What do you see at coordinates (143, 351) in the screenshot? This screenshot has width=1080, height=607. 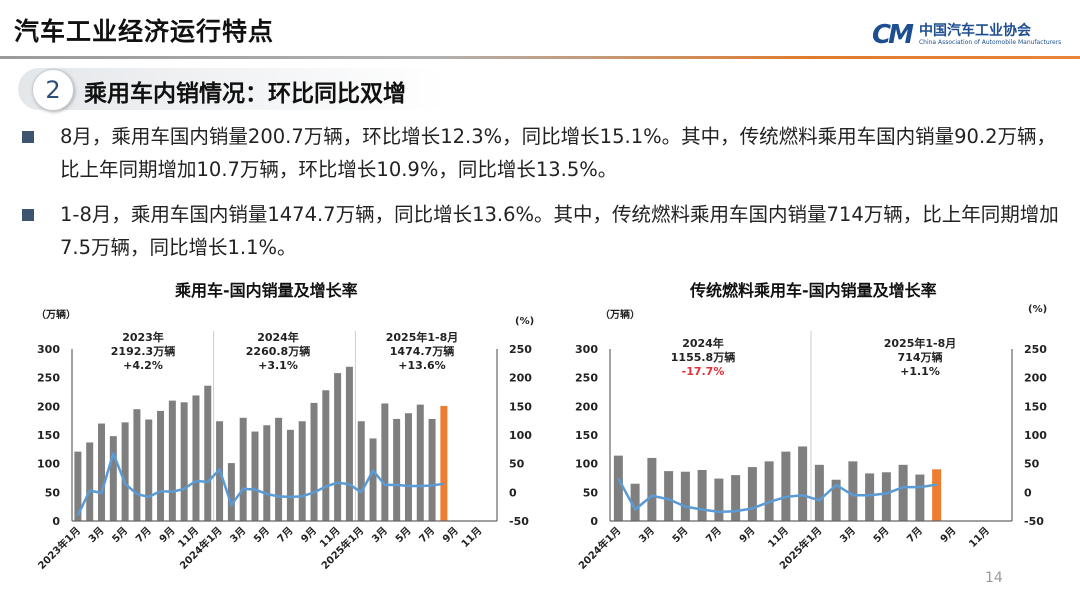 I see `annotation: 2192.3万辆` at bounding box center [143, 351].